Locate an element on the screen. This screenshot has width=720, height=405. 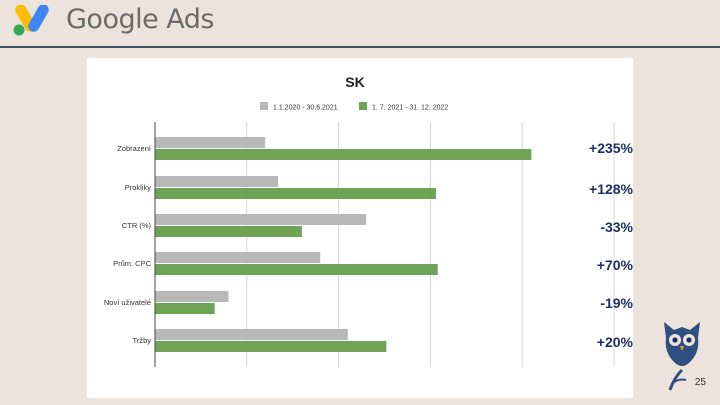
category-label: Noví uživatelé is located at coordinates (127, 302).